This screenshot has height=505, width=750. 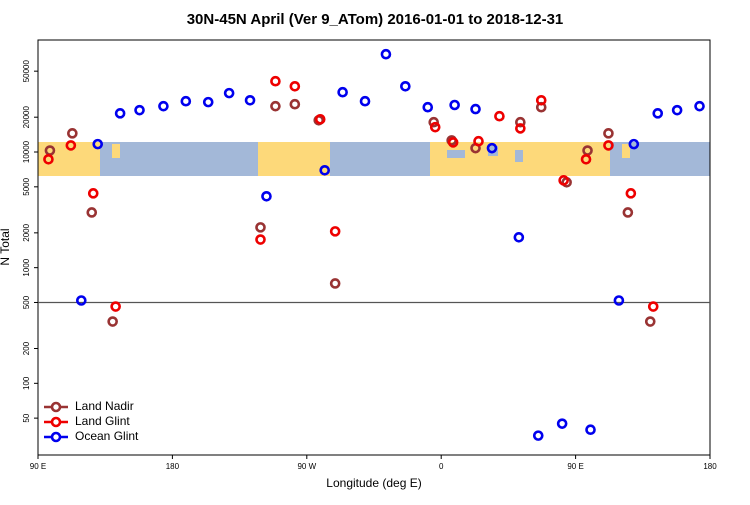 What do you see at coordinates (306, 466) in the screenshot?
I see `x-tick-label: 90 W` at bounding box center [306, 466].